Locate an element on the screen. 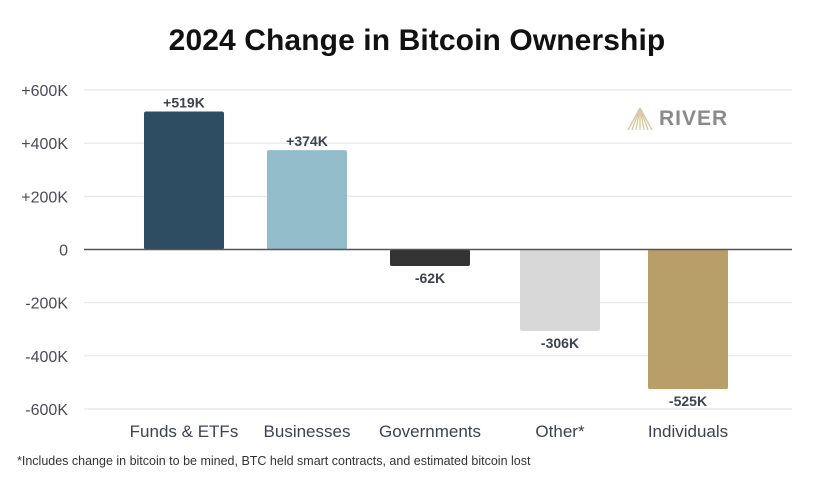 The image size is (834, 479). y-tick-label: +200K is located at coordinates (44, 197).